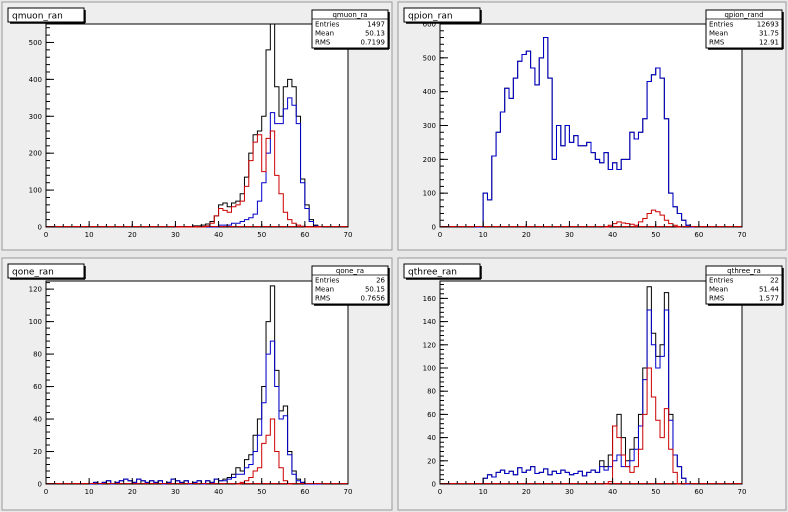 The width and height of the screenshot is (788, 512). I want to click on y-tick-label: 20, so click(37, 452).